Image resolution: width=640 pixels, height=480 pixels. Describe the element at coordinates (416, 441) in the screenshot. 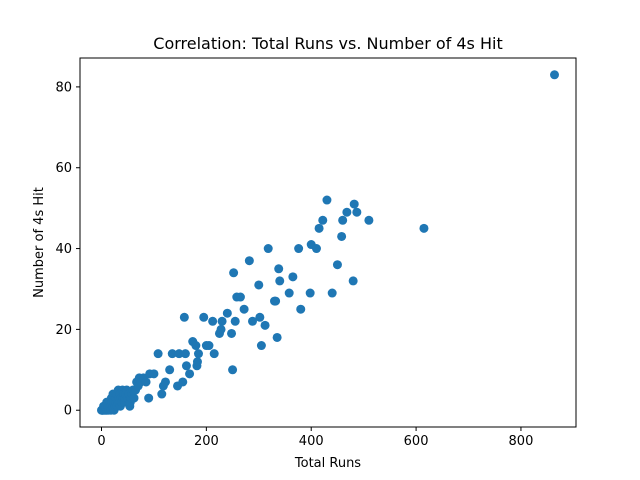

I see `x-tick-label: 600` at that location.